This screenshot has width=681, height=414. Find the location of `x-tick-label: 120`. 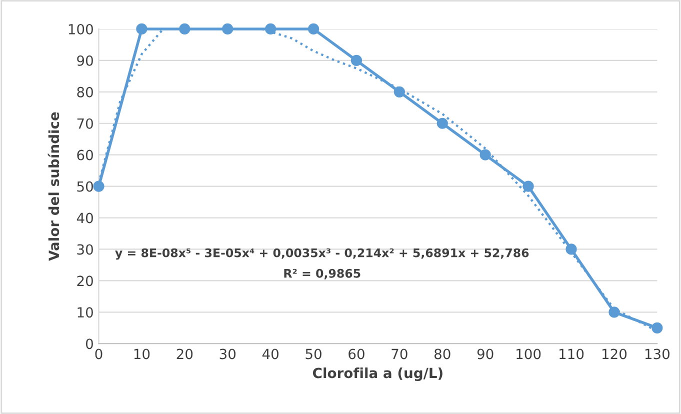

x-tick-label: 120 is located at coordinates (614, 354).